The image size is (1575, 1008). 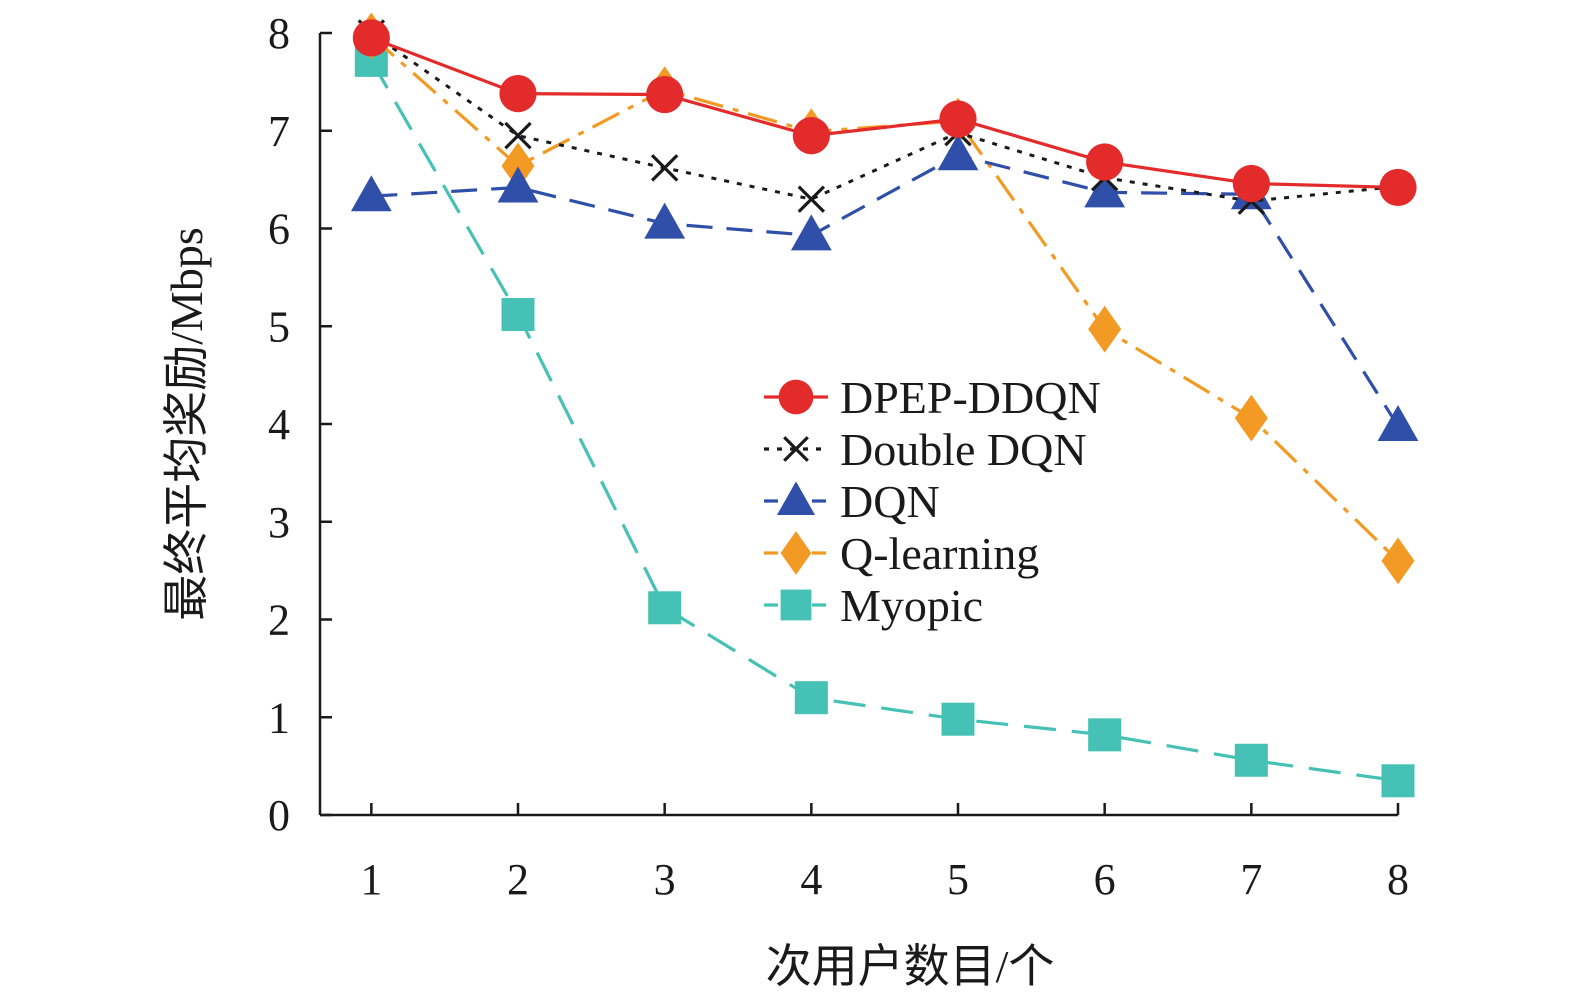 What do you see at coordinates (279, 326) in the screenshot?
I see `y-tick-label: 5` at bounding box center [279, 326].